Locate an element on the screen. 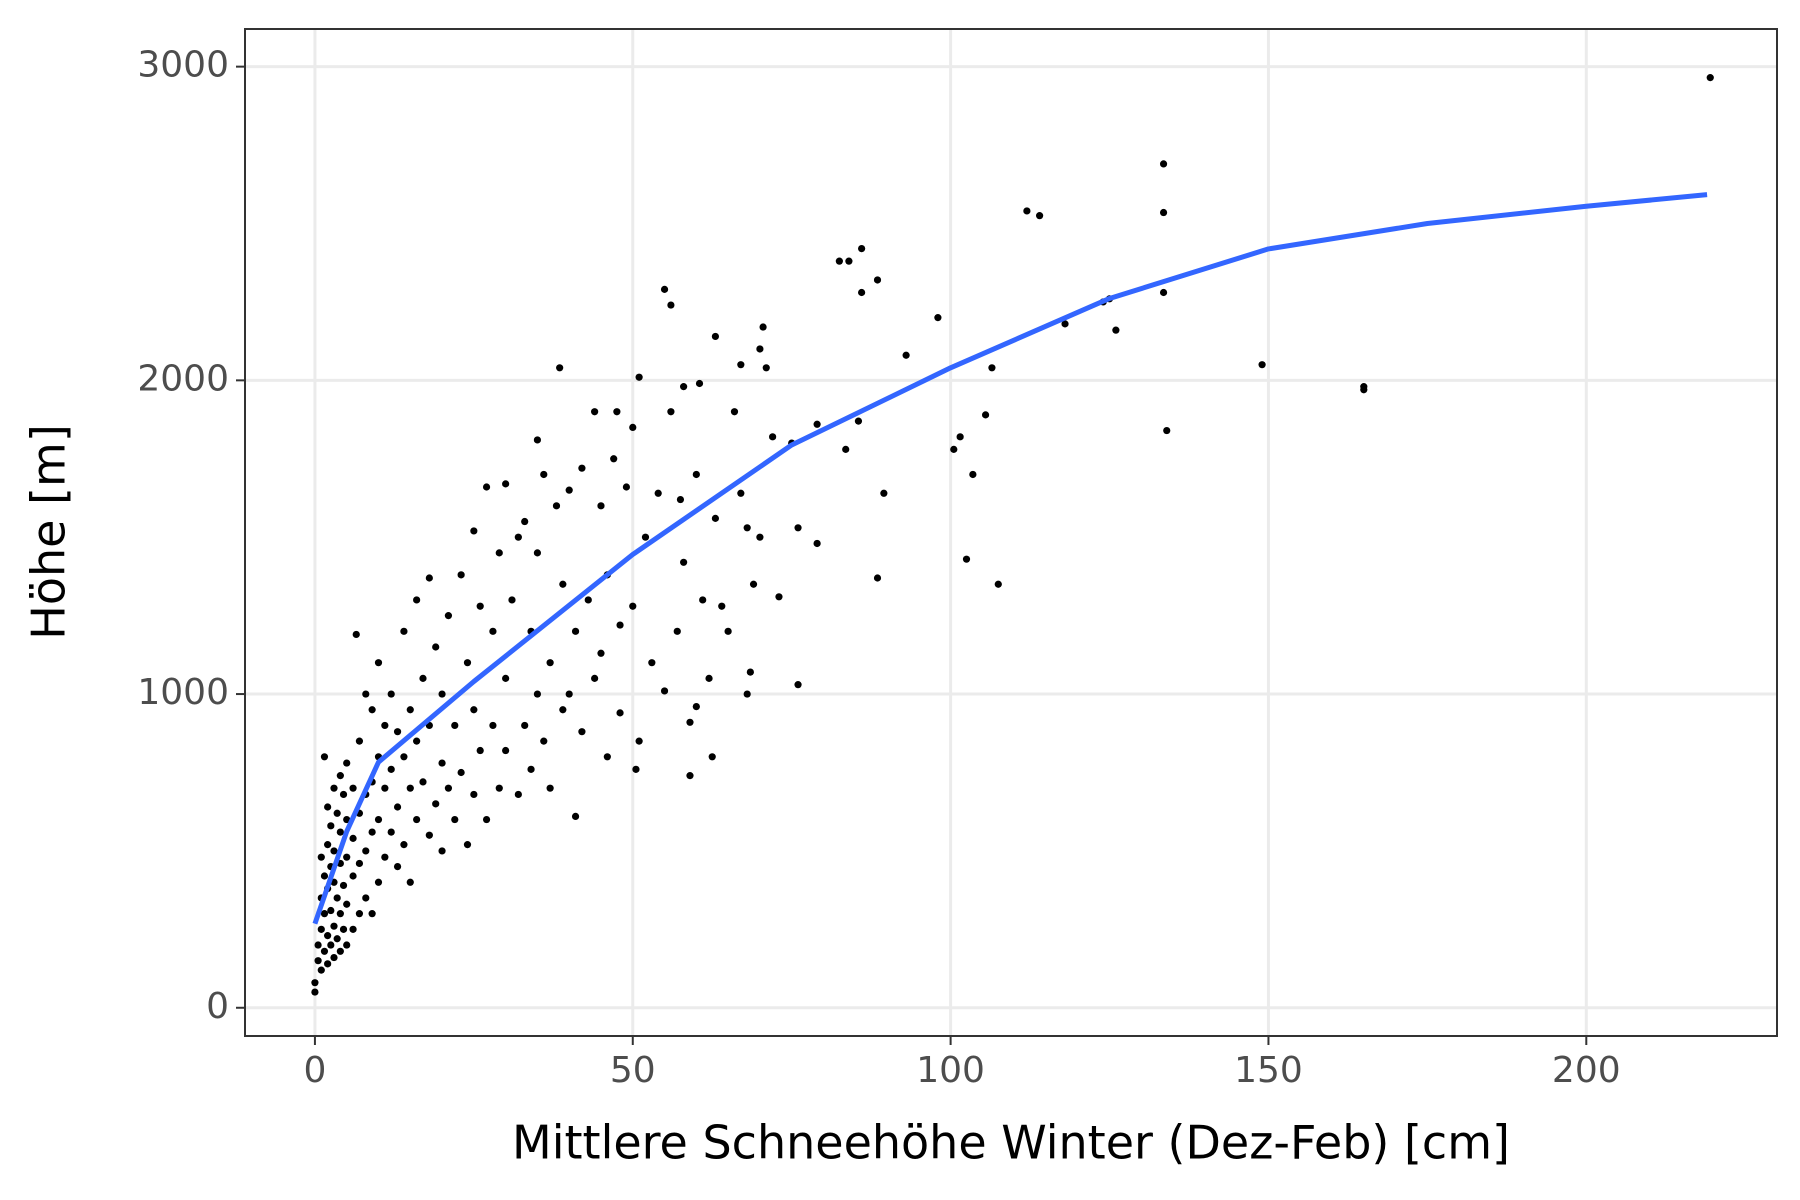 The image size is (1800, 1200). y-tick-label: 0 is located at coordinates (217, 1006).